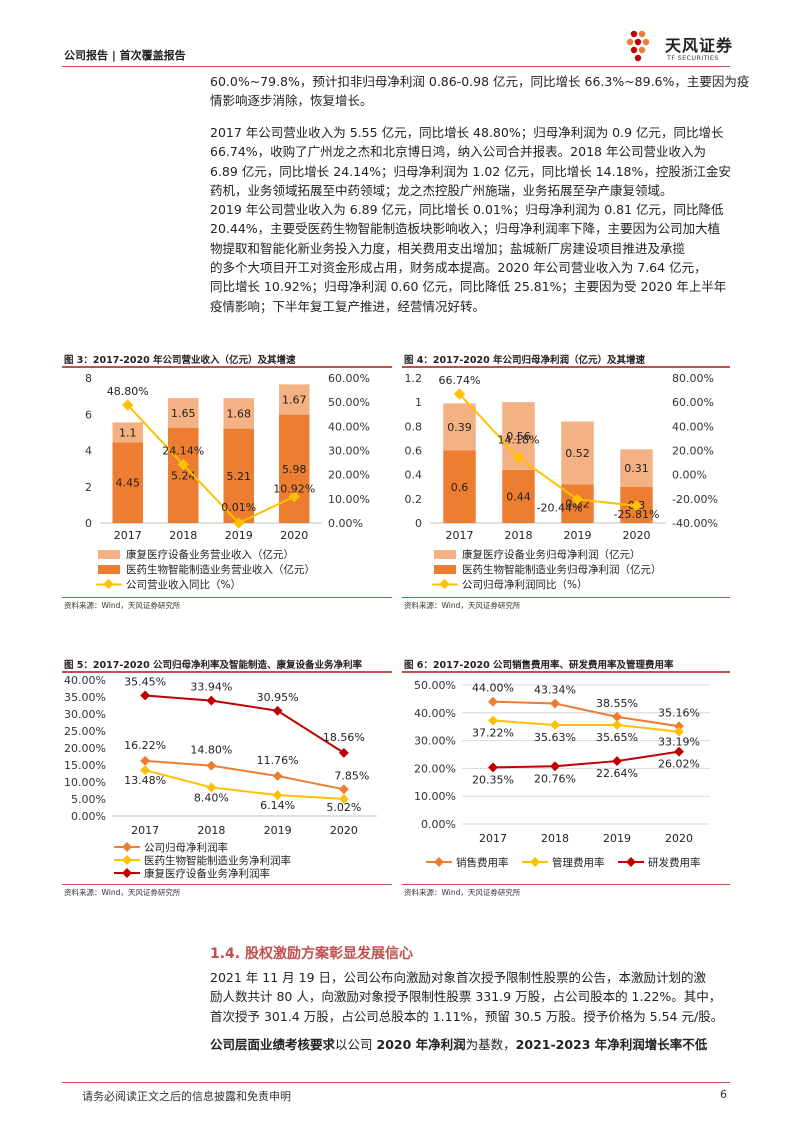 The image size is (793, 1122). I want to click on growth-line, so click(211, 464).